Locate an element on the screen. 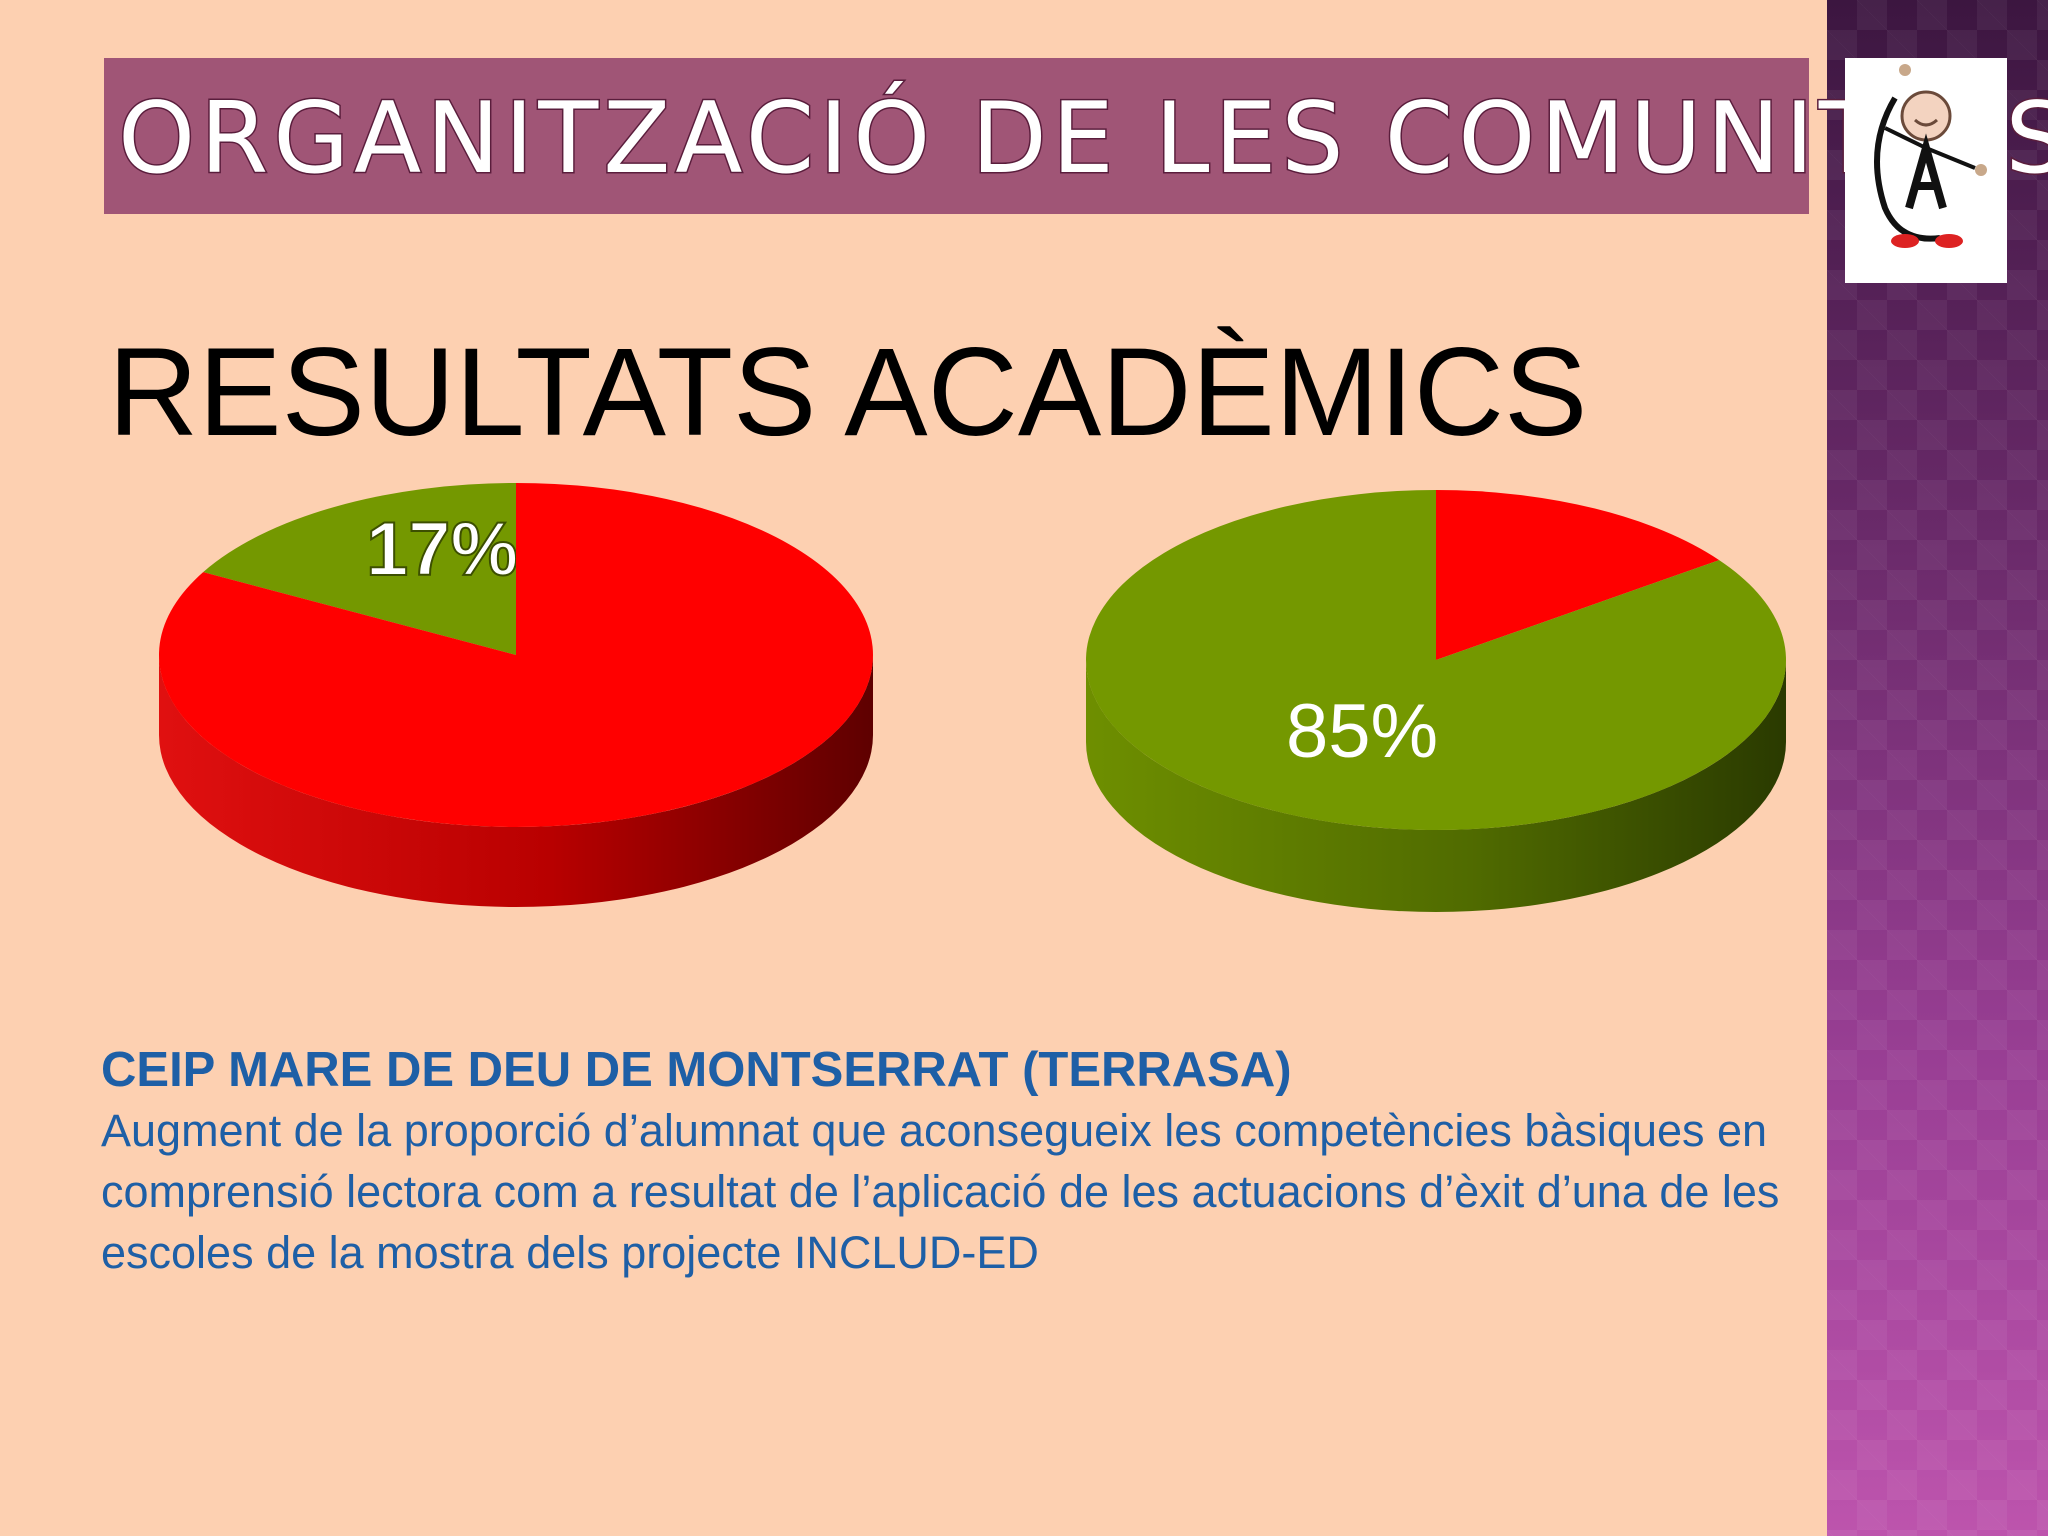 The height and width of the screenshot is (1536, 2048). title-banner: ORGANITZACIÓ DE LES COMUNITATS is located at coordinates (1076, 136).